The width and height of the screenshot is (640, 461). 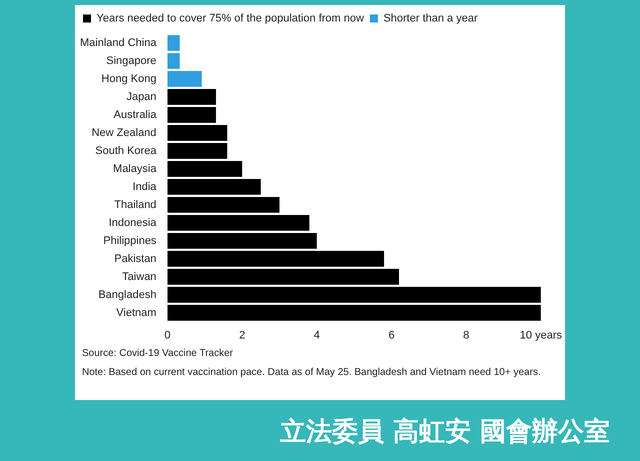 I want to click on x-tick-label: 8, so click(x=466, y=335).